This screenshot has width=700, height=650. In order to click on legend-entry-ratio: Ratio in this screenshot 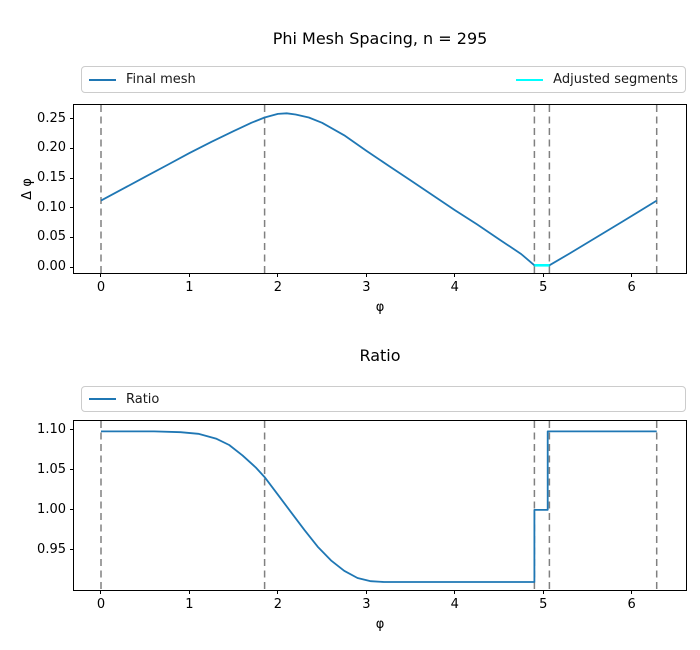, I will do `click(124, 399)`.